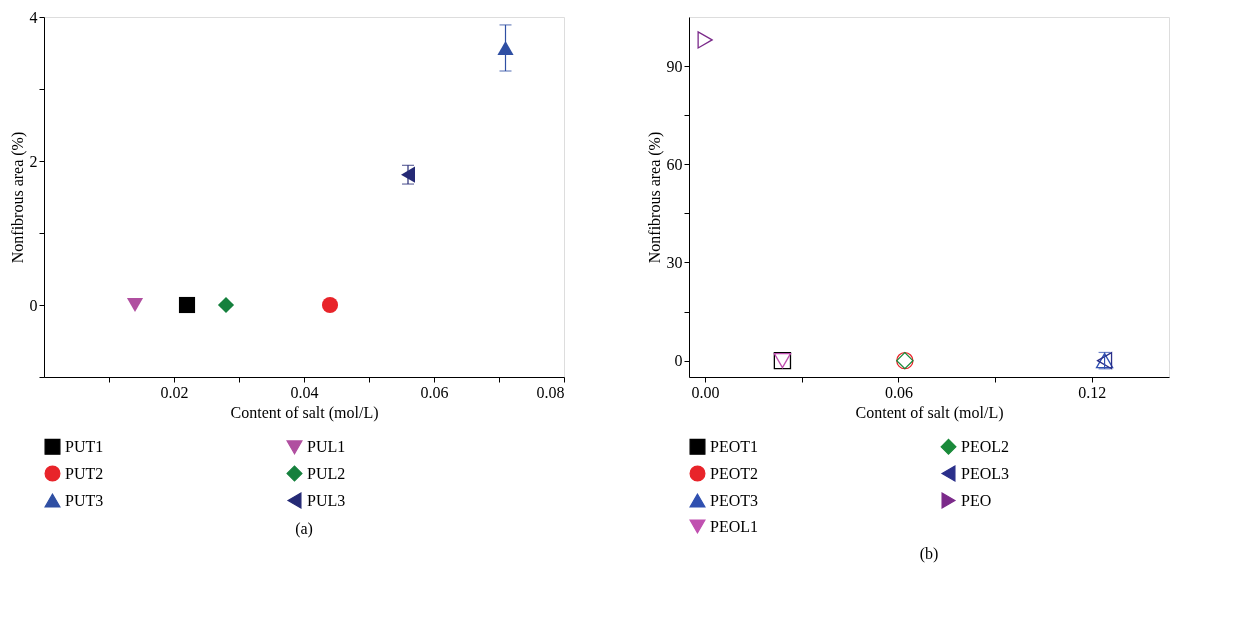  Describe the element at coordinates (326, 473) in the screenshot. I see `legend-label: PUL2` at that location.